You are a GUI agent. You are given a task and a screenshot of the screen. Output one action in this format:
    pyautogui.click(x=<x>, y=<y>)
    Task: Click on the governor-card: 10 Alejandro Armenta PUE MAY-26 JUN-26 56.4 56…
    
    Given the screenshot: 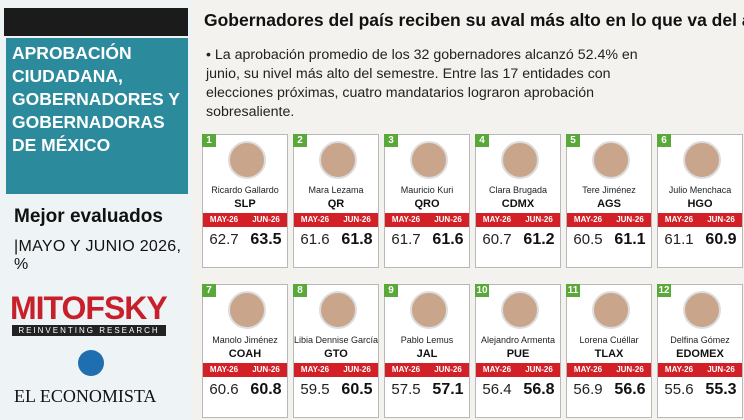 What is the action you would take?
    pyautogui.click(x=518, y=351)
    